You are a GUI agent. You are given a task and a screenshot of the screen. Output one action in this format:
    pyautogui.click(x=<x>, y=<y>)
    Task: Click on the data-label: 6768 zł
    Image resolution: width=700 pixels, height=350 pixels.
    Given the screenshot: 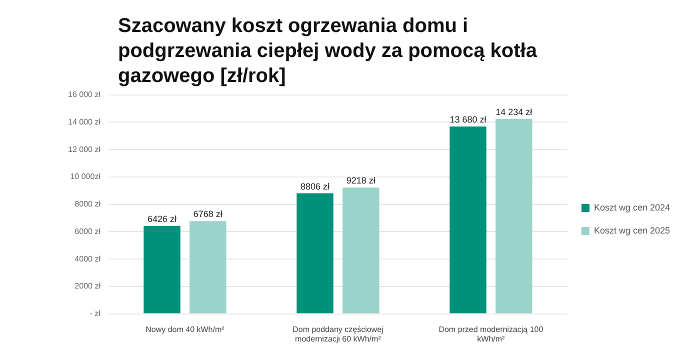 What is the action you would take?
    pyautogui.click(x=207, y=214)
    